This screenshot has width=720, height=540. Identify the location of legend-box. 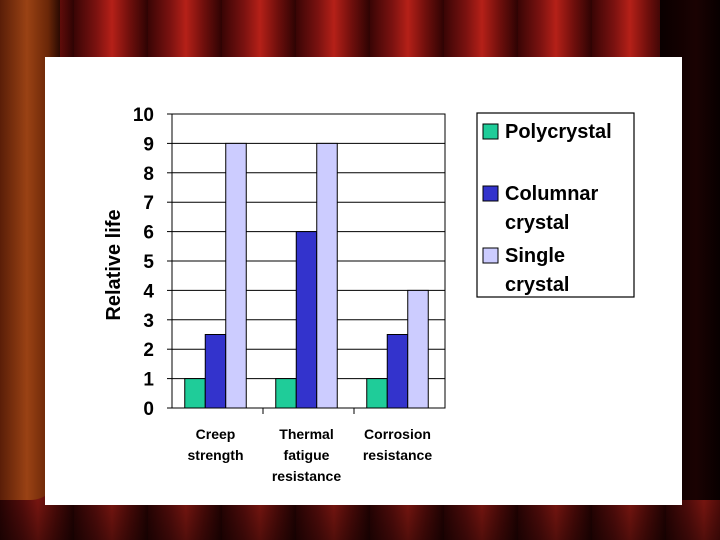
(555, 205).